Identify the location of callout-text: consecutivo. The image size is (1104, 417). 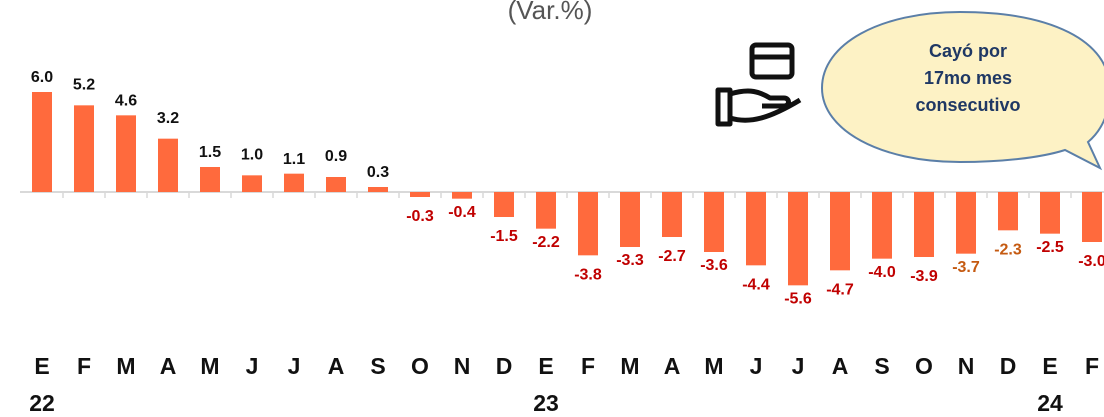
(967, 105).